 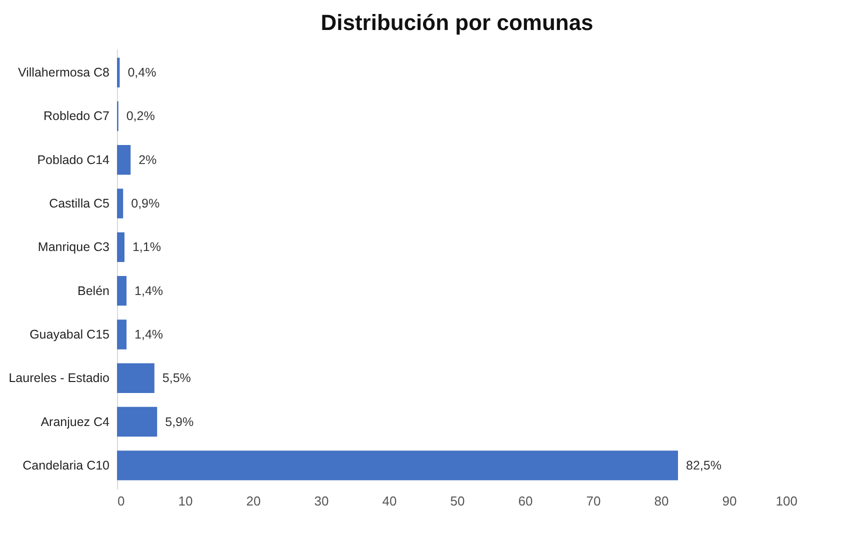 What do you see at coordinates (76, 116) in the screenshot?
I see `y-tick-label: Robledo C7` at bounding box center [76, 116].